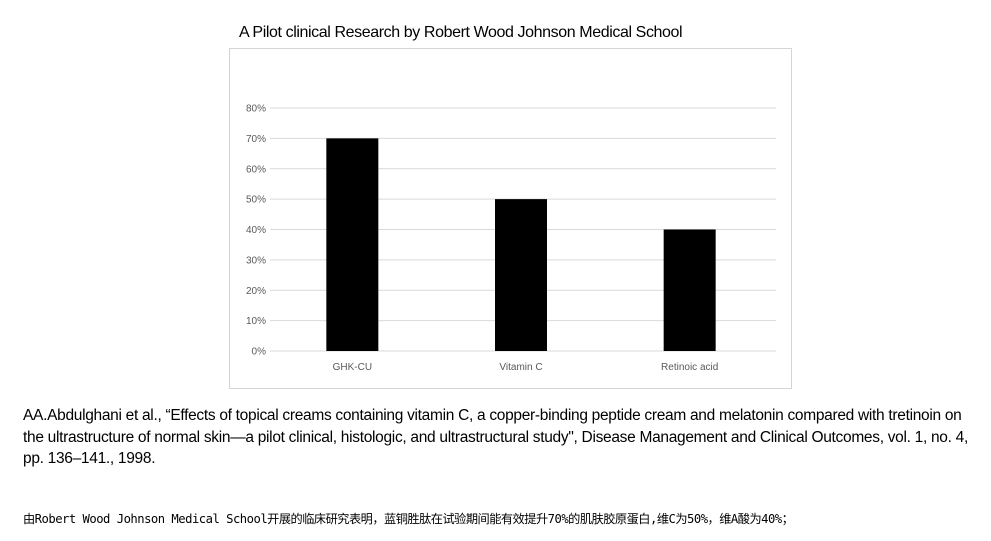 The image size is (991, 541). I want to click on y-tick-label: 40%, so click(256, 230).